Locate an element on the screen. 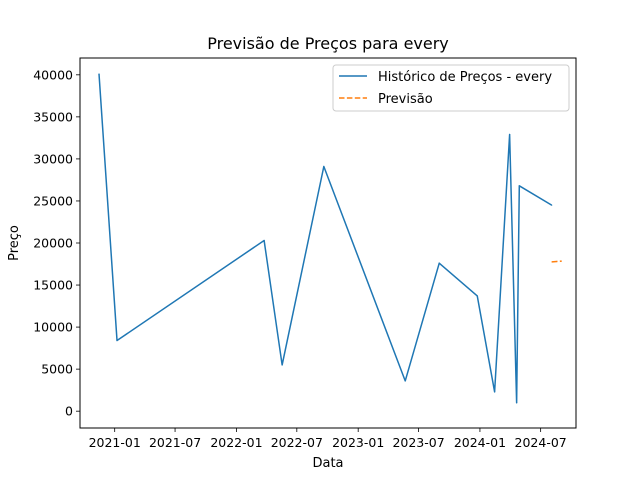 The height and width of the screenshot is (480, 640). x-tick-label: 2022-07 is located at coordinates (297, 442).